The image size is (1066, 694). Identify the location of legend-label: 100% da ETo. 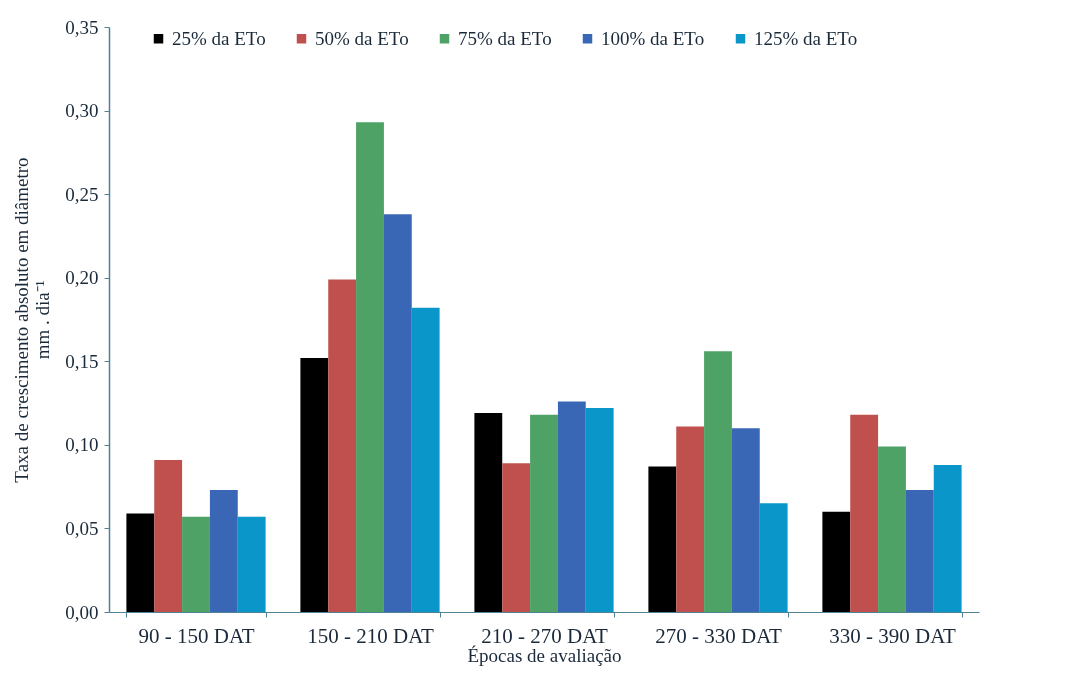
(653, 38).